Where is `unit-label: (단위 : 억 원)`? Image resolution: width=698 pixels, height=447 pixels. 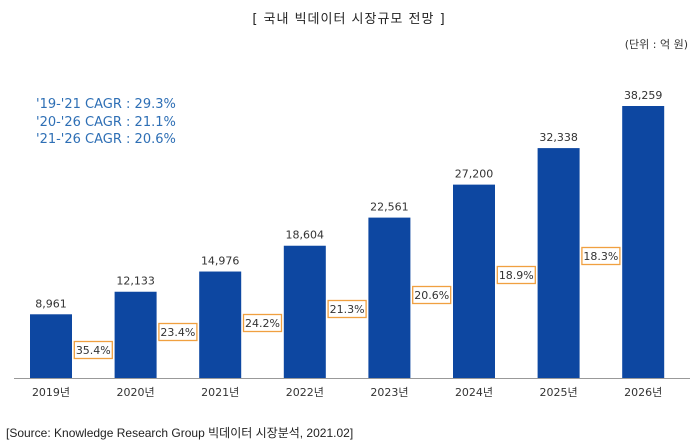 unit-label: (단위 : 억 원) is located at coordinates (656, 44).